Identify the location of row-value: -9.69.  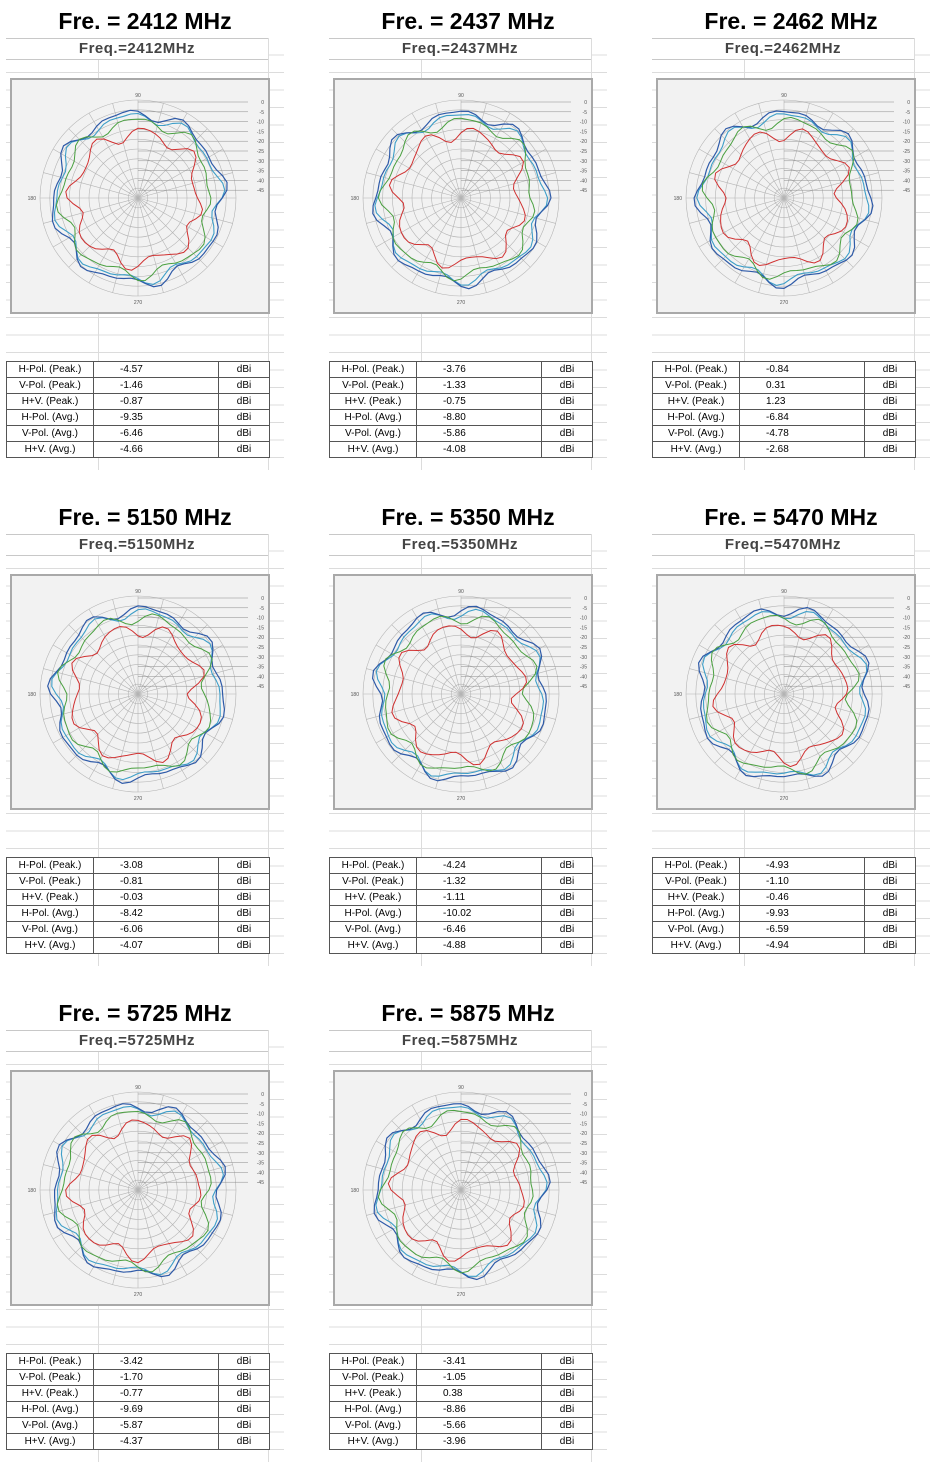
(156, 1409).